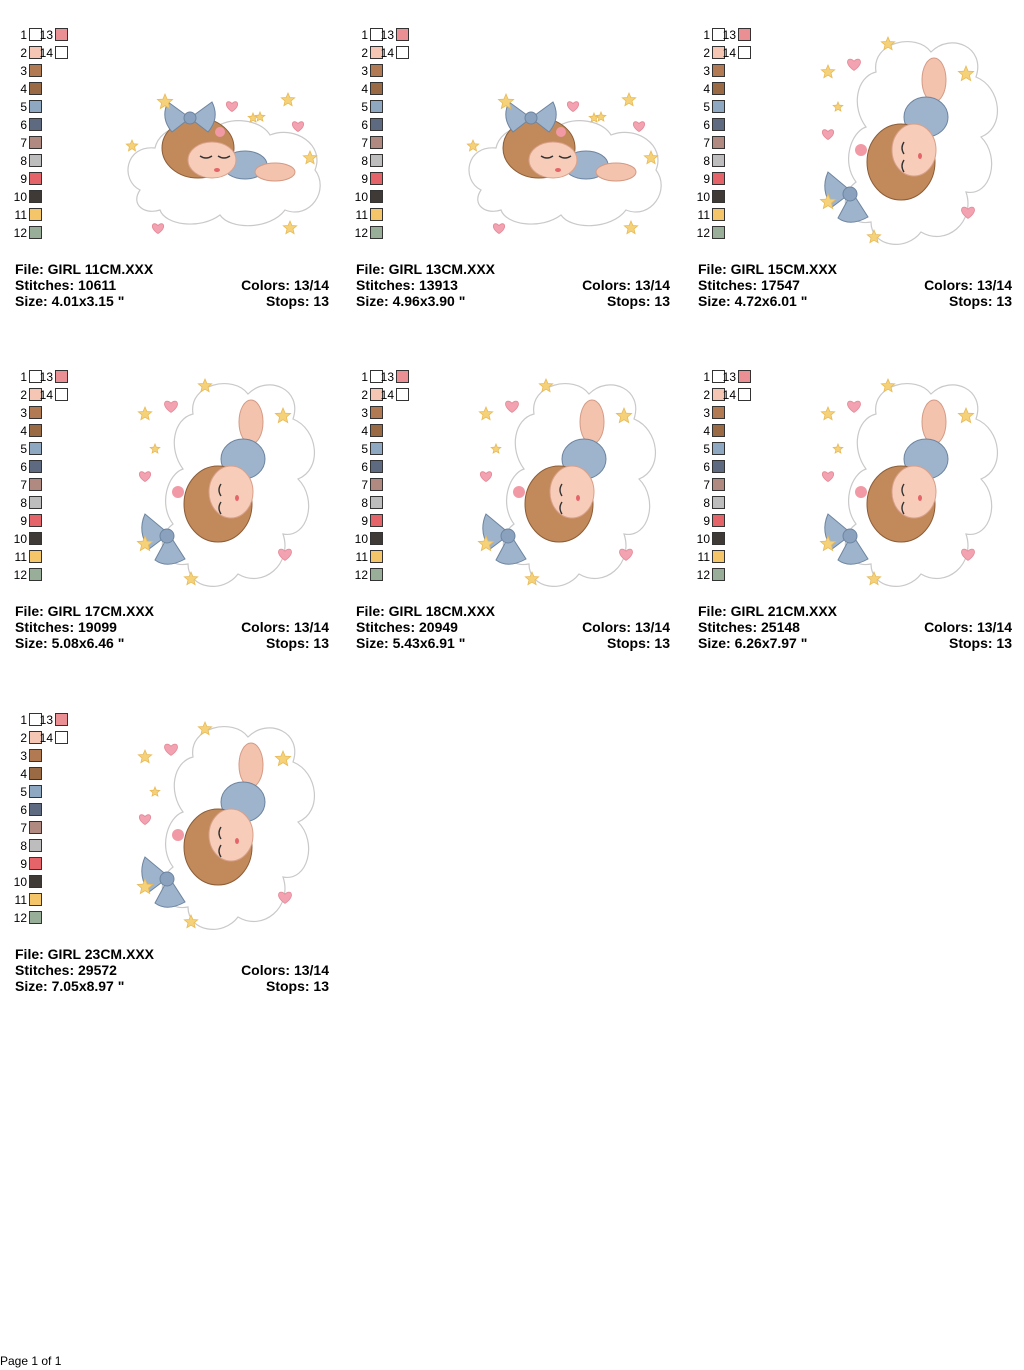  Describe the element at coordinates (167, 879) in the screenshot. I see `bow-knot` at that location.